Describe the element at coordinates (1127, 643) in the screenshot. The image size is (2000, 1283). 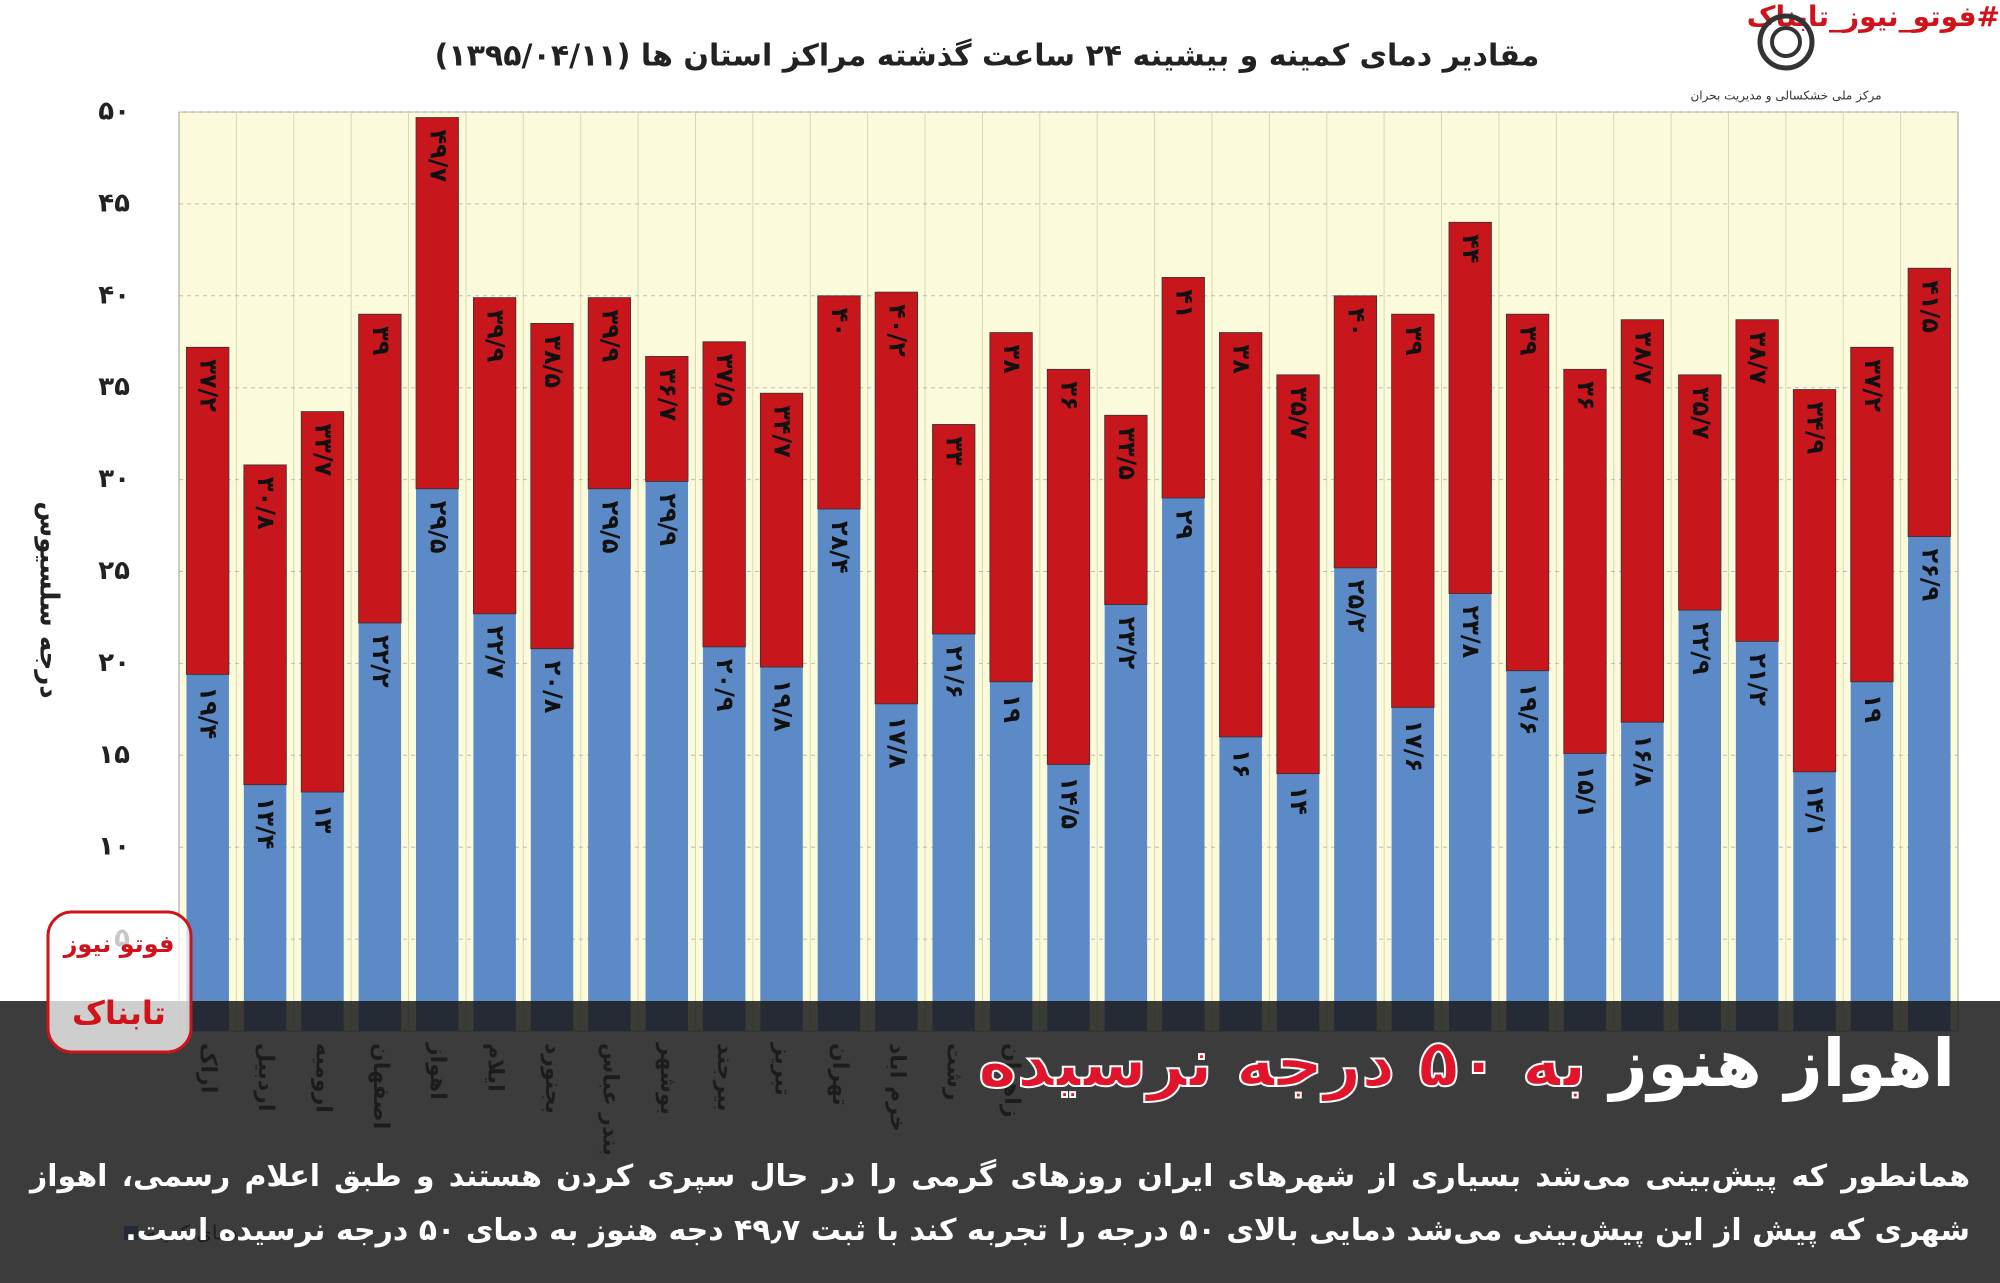
I see `value-label: ۲۳/۲` at that location.